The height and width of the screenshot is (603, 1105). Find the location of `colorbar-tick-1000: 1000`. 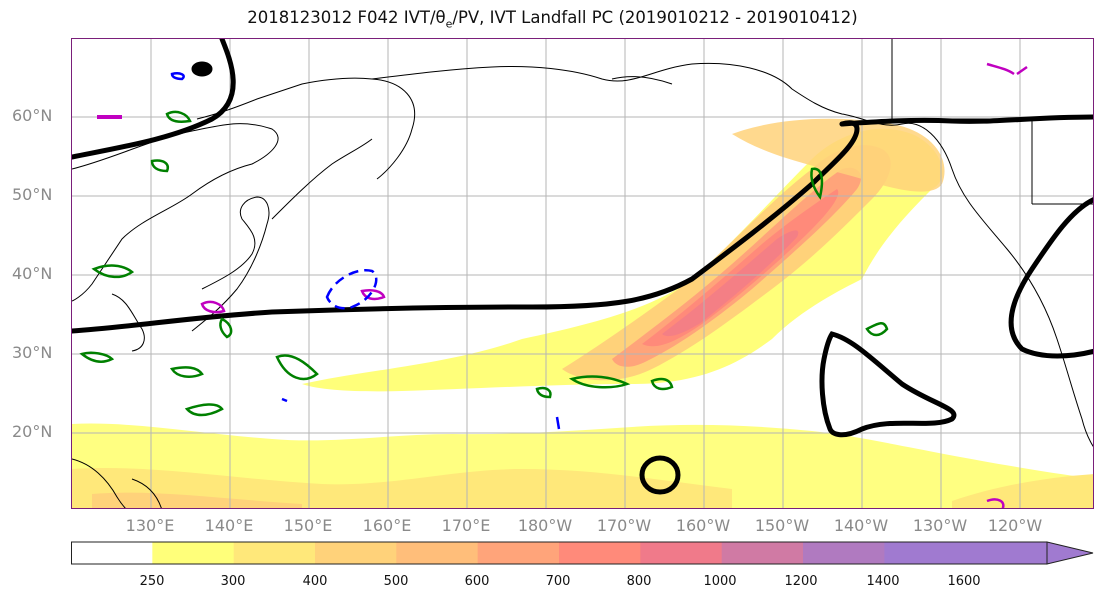

colorbar-tick-1000: 1000 is located at coordinates (720, 581).